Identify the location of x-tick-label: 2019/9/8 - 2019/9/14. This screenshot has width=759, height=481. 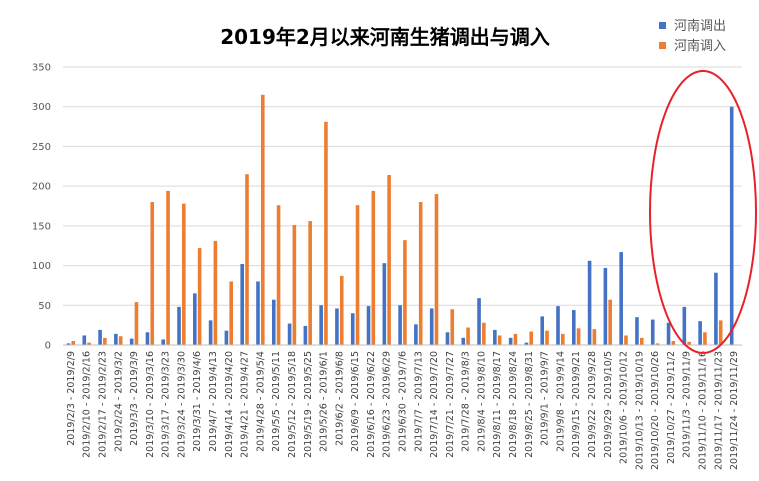
(560, 401).